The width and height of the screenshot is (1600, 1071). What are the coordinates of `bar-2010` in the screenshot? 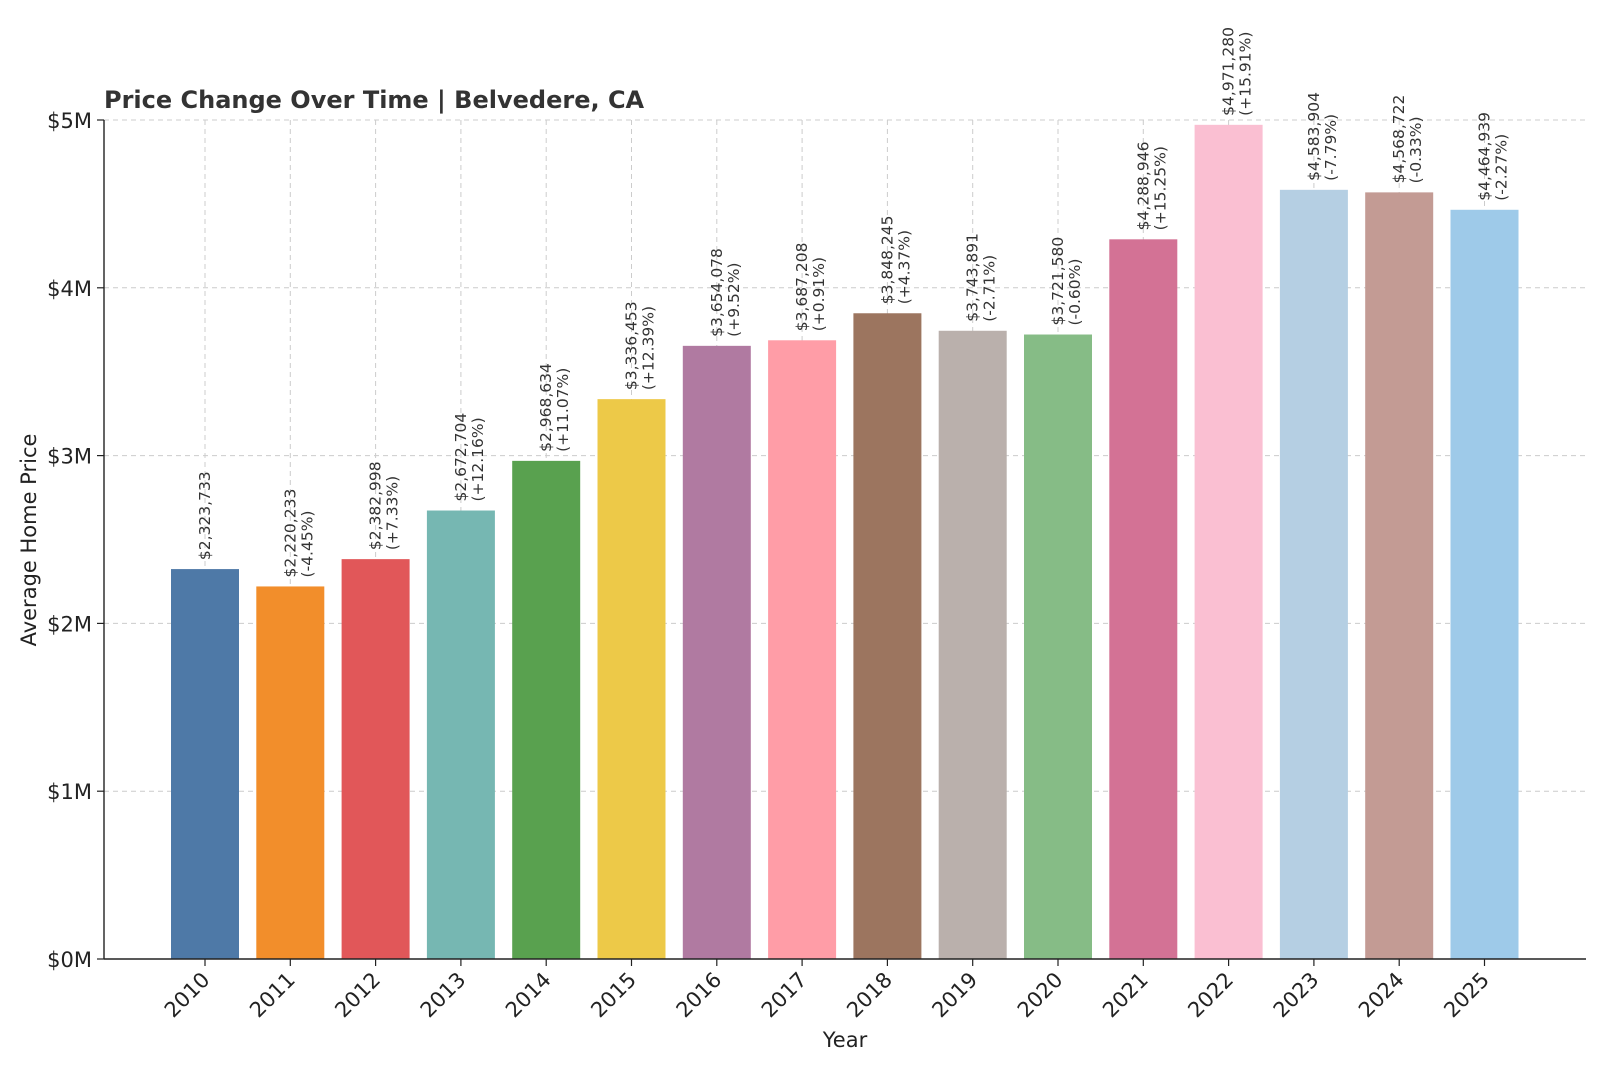 It's located at (205, 764).